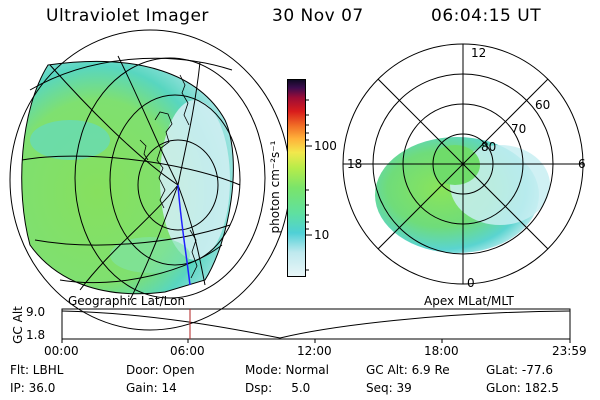 This screenshot has height=400, width=600. What do you see at coordinates (325, 146) in the screenshot?
I see `colorbar-tick-100: 100` at bounding box center [325, 146].